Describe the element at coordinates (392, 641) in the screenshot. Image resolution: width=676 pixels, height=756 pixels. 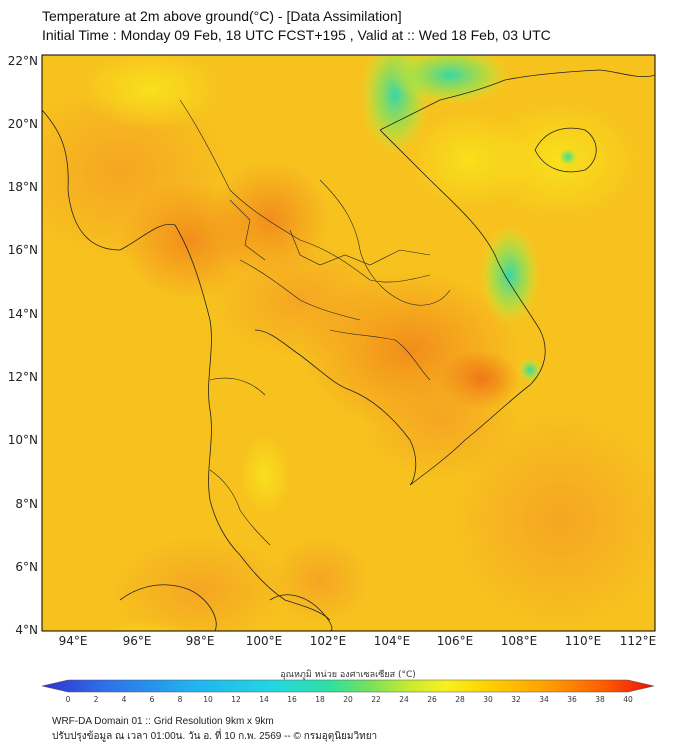
I see `lon-tick-label: 104°E` at that location.